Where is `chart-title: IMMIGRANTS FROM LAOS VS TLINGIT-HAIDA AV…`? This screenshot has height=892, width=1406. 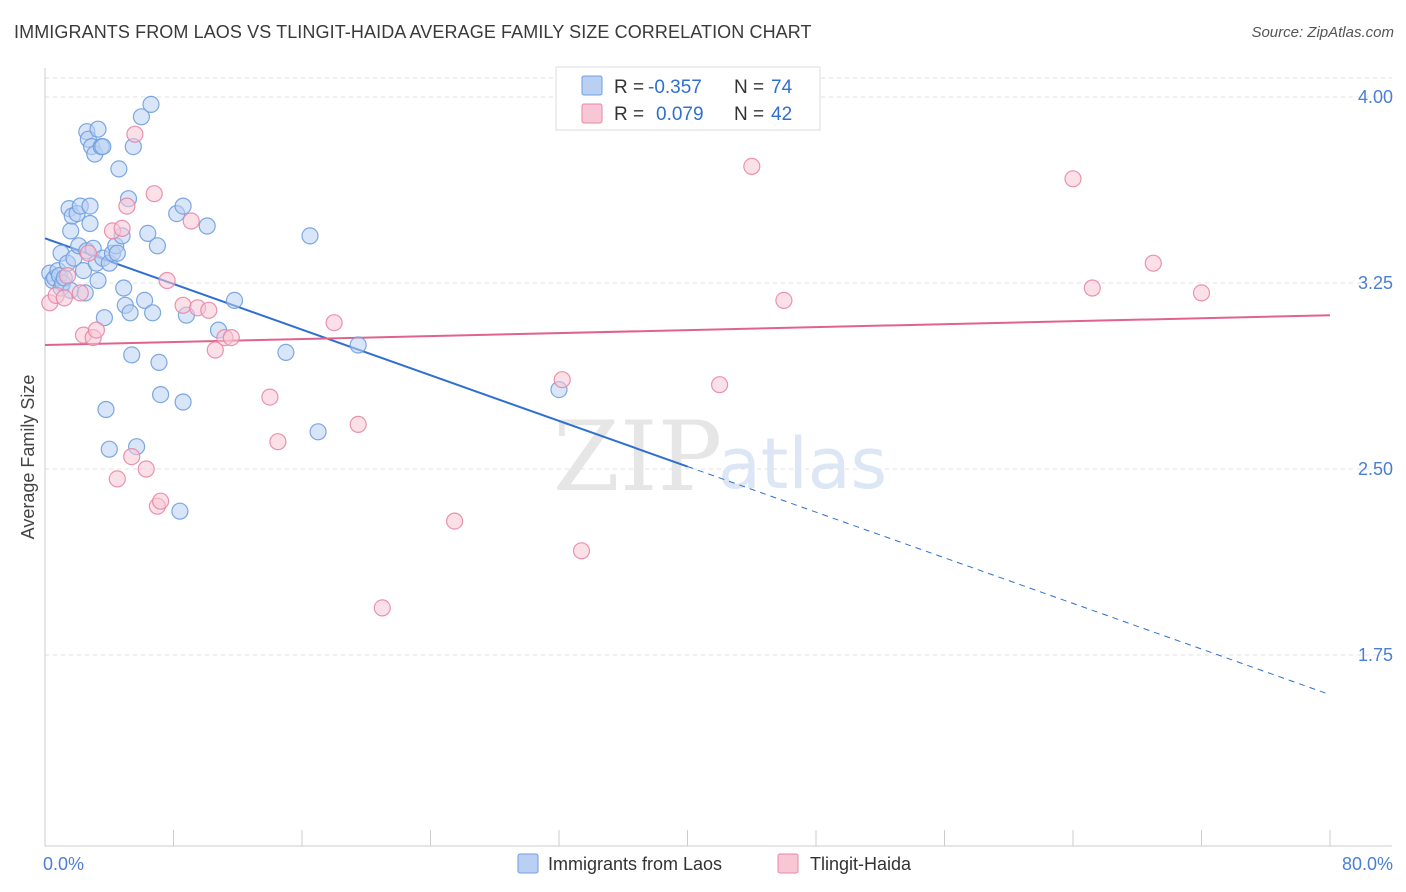
chart-title: IMMIGRANTS FROM LAOS VS TLINGIT-HAIDA AV… is located at coordinates (413, 32).